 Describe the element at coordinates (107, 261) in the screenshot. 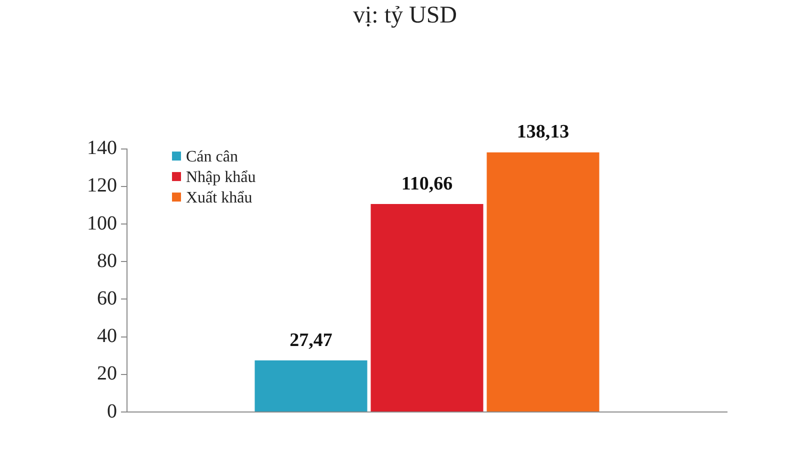

I see `y-tick-label: 80` at that location.